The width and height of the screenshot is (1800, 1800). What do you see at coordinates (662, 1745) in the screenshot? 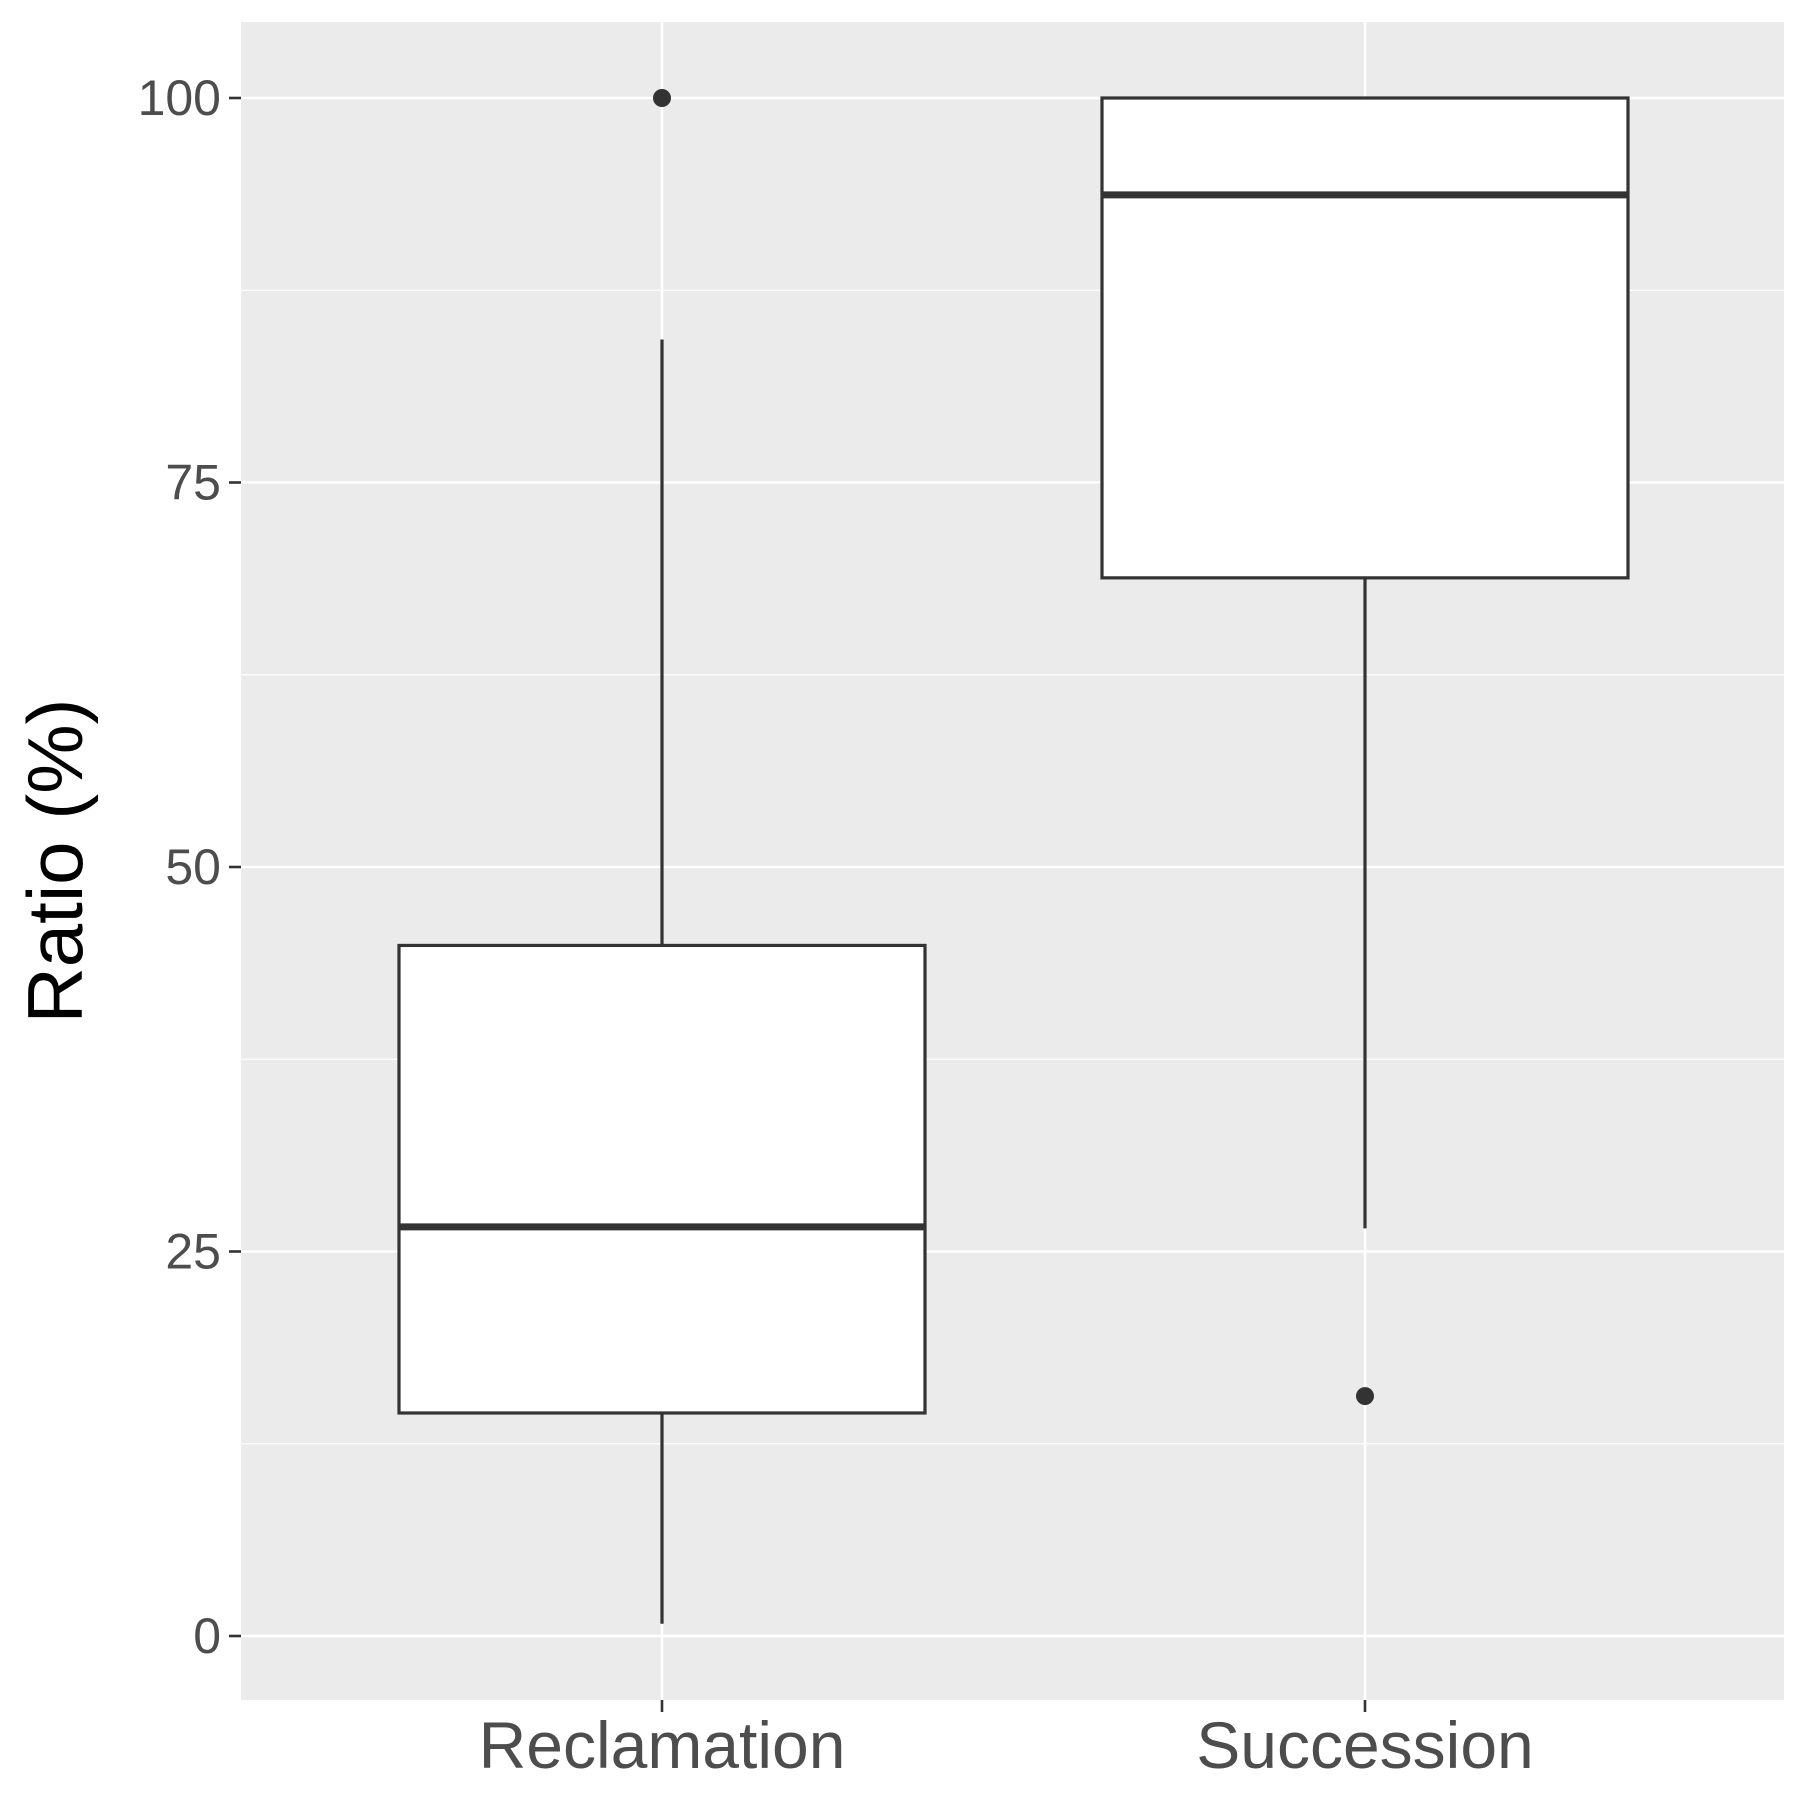
I see `x-tick-label: Reclamation` at bounding box center [662, 1745].